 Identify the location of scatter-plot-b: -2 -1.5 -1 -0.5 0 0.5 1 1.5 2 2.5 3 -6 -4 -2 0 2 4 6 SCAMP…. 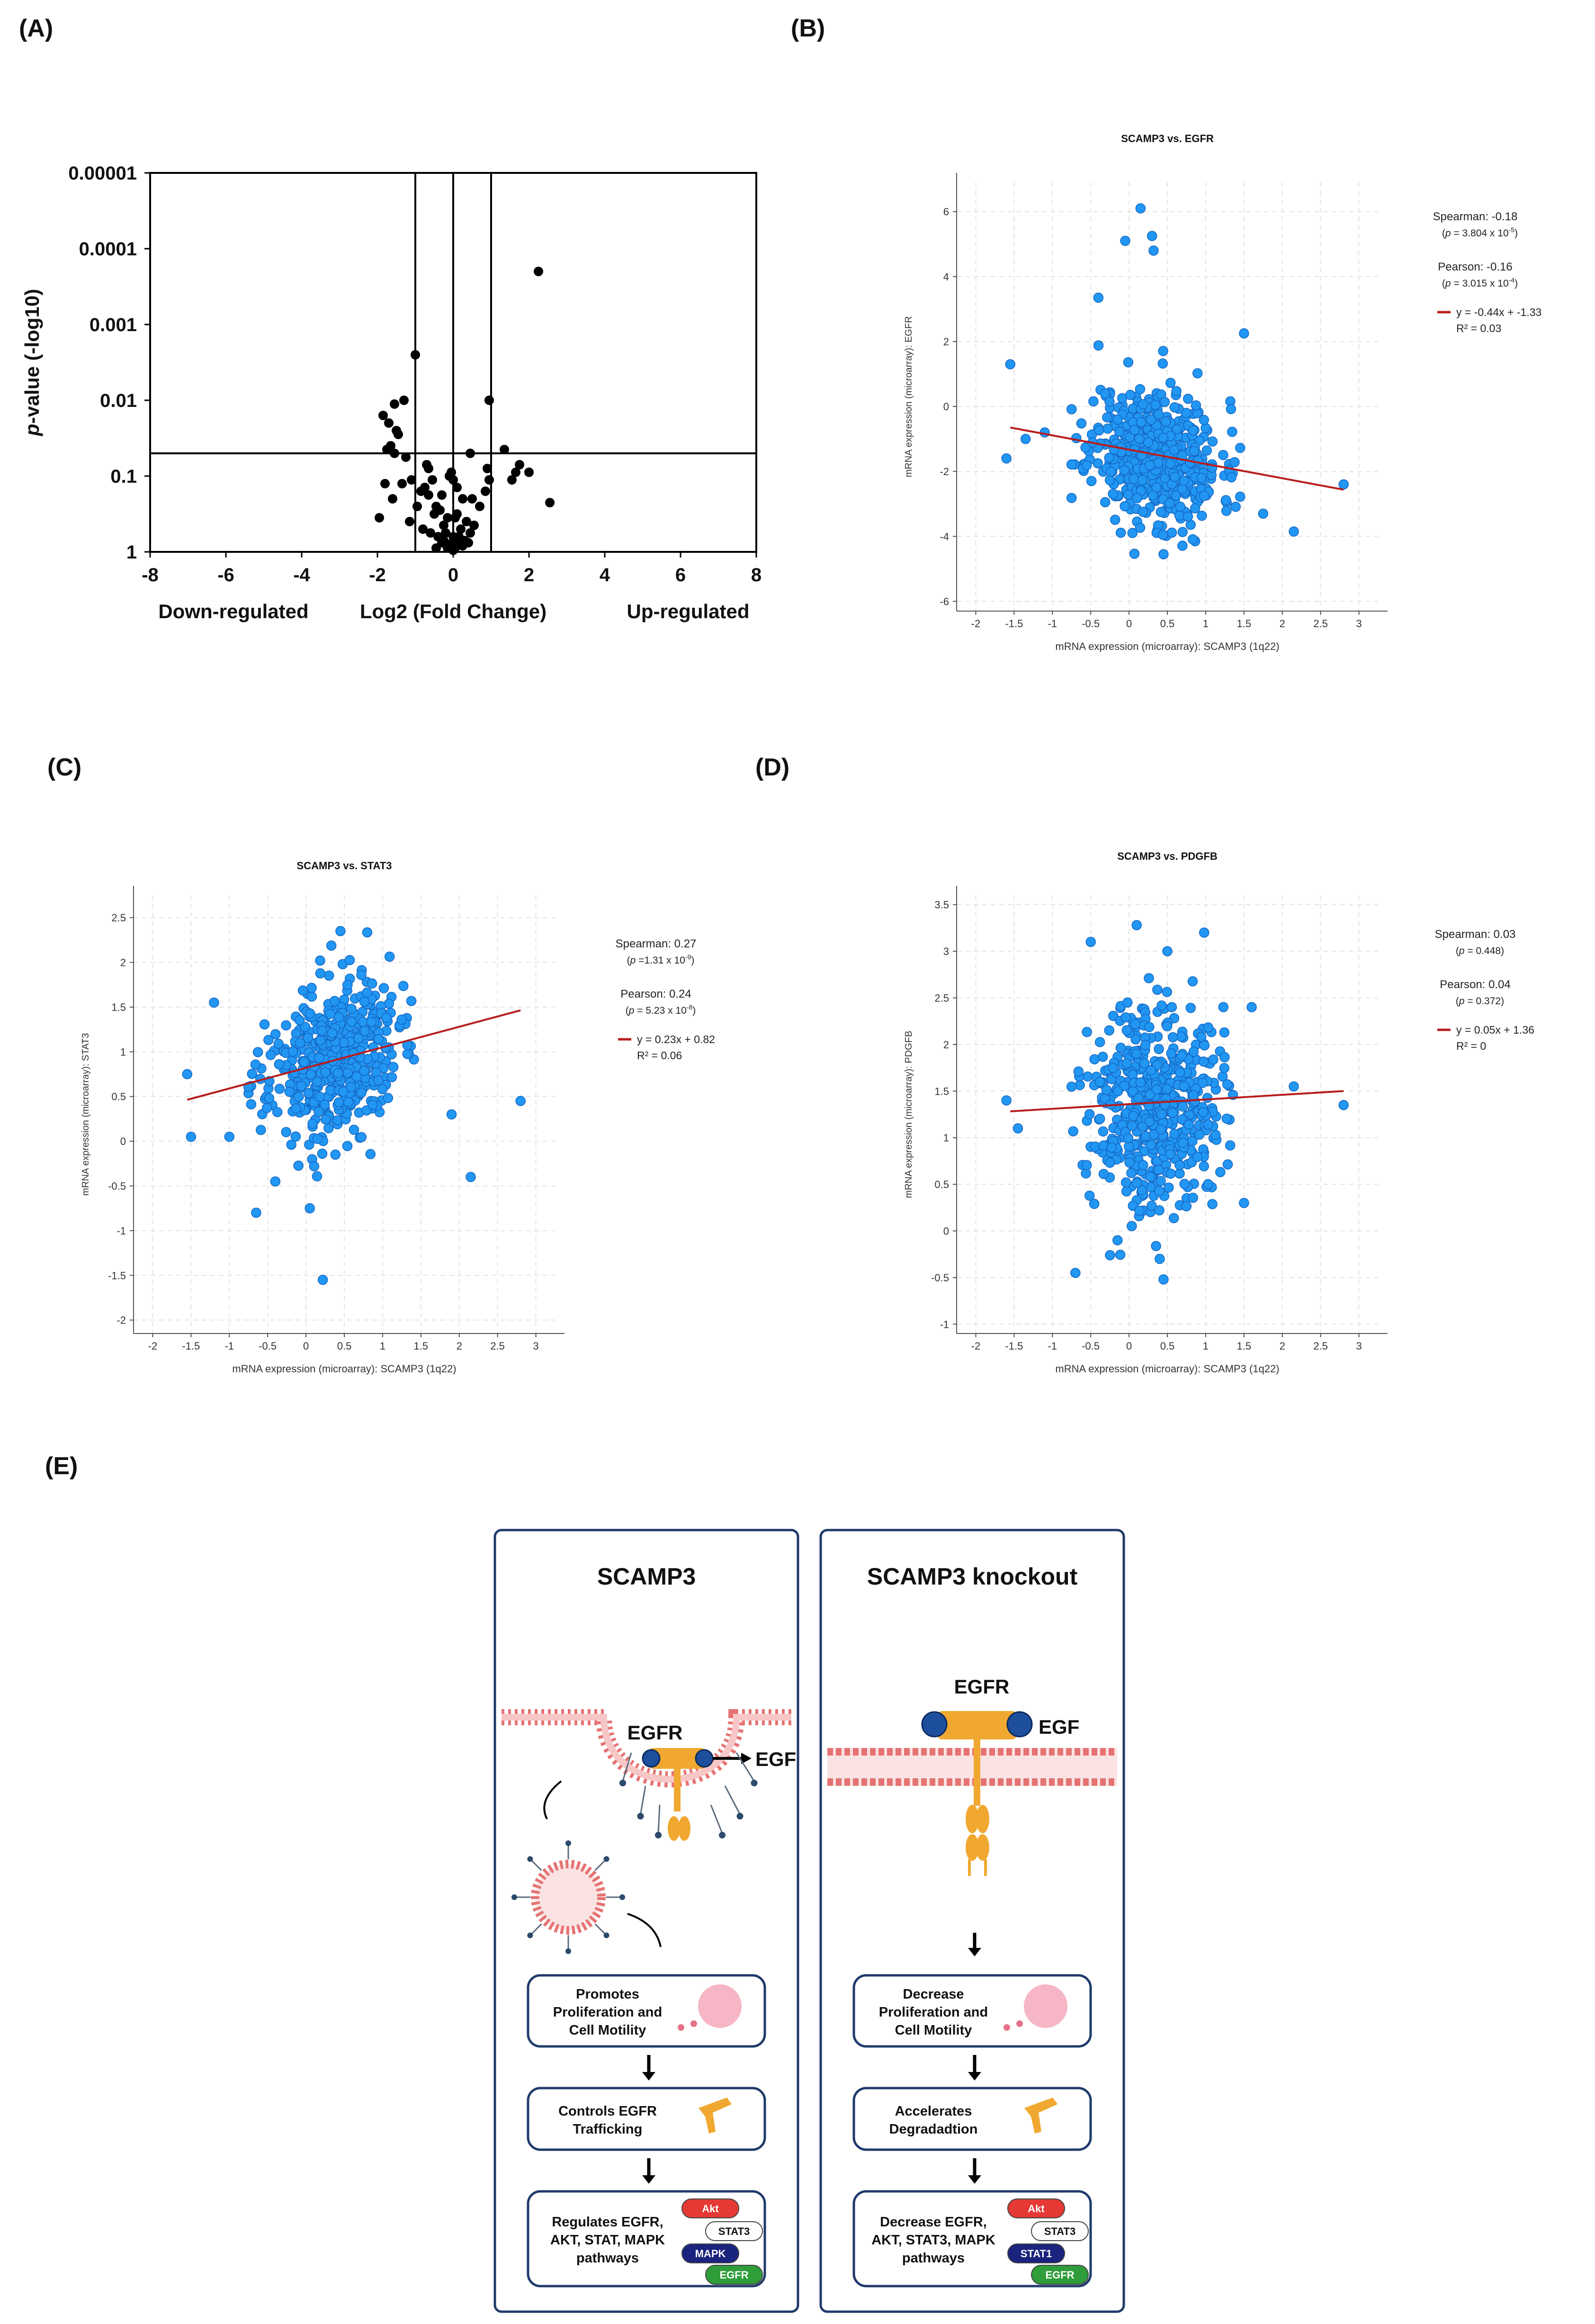
(1223, 392).